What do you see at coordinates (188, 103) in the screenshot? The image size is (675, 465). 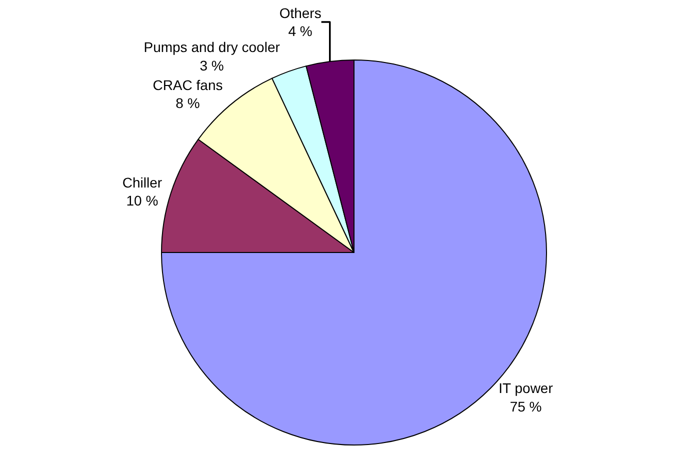 I see `data-label: 8 %` at bounding box center [188, 103].